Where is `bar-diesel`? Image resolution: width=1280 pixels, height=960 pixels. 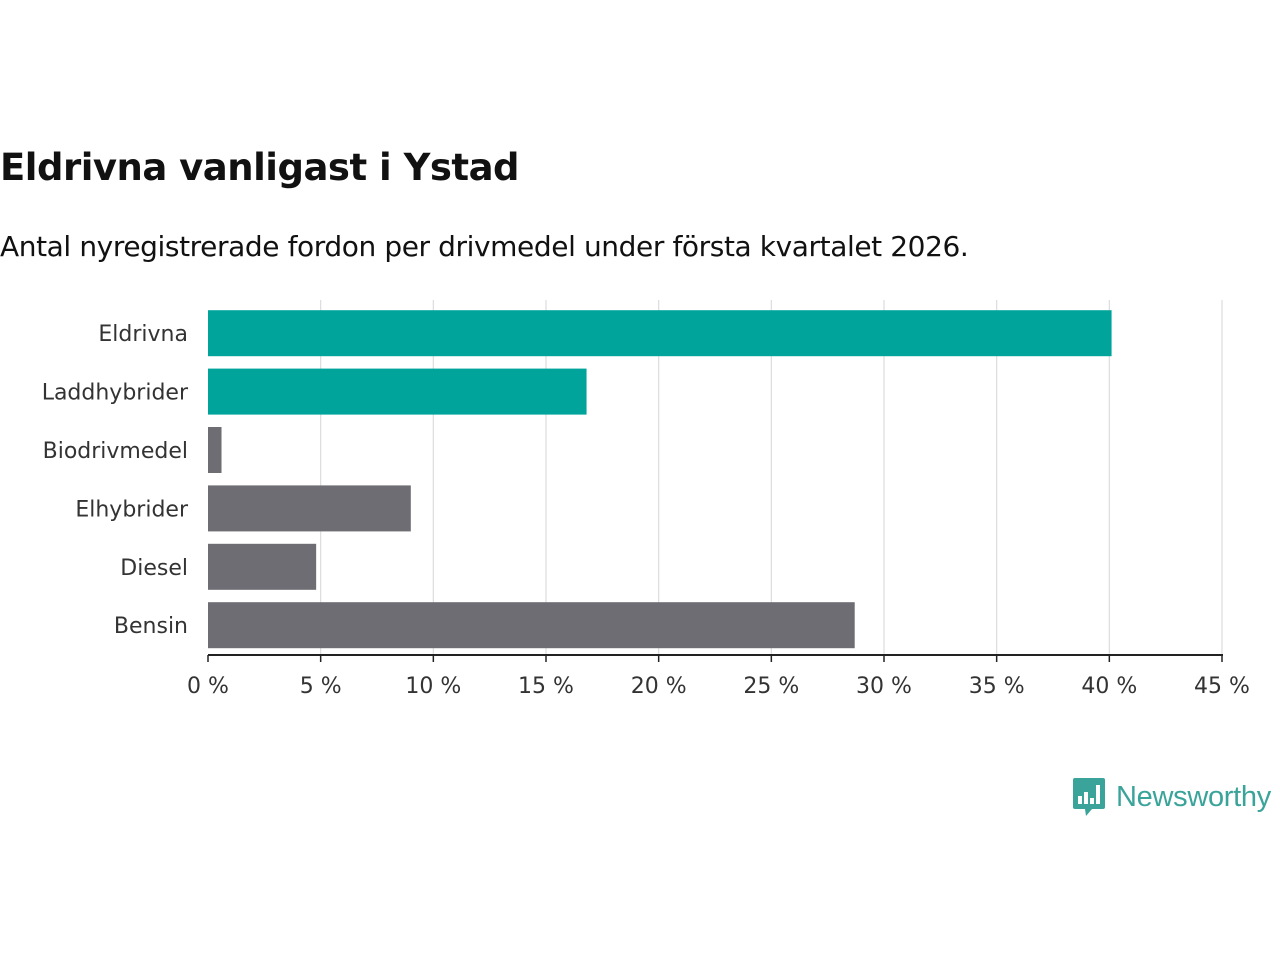
bar-diesel is located at coordinates (262, 566).